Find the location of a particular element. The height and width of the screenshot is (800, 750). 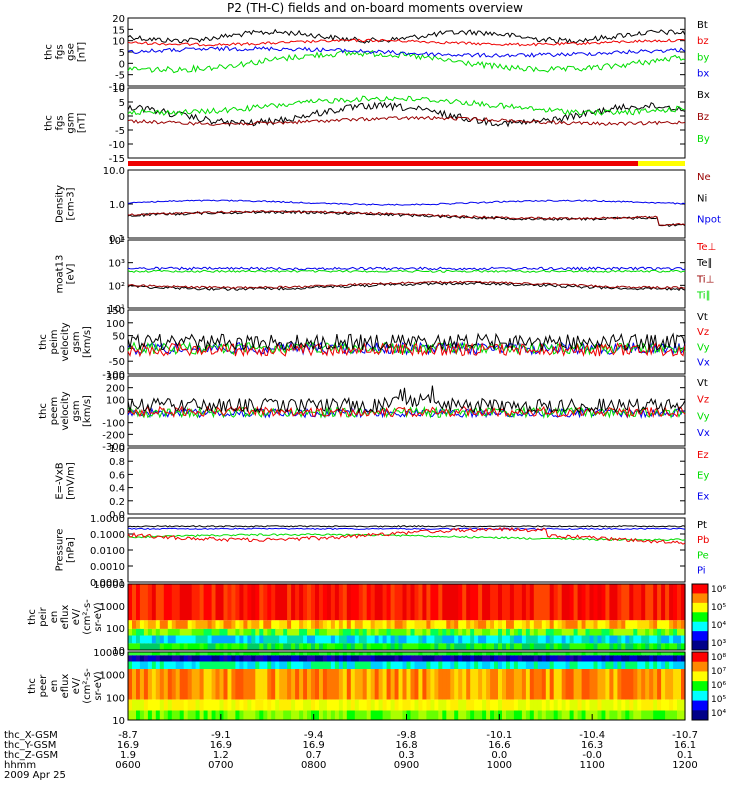

colorbar-frame is located at coordinates (700, 686).